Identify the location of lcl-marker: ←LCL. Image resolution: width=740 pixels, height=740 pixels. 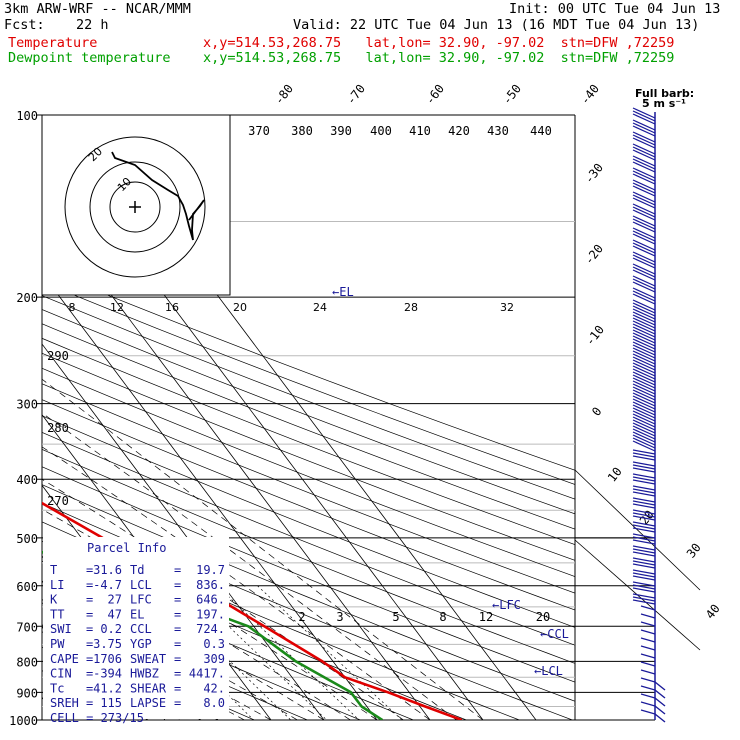
(548, 671).